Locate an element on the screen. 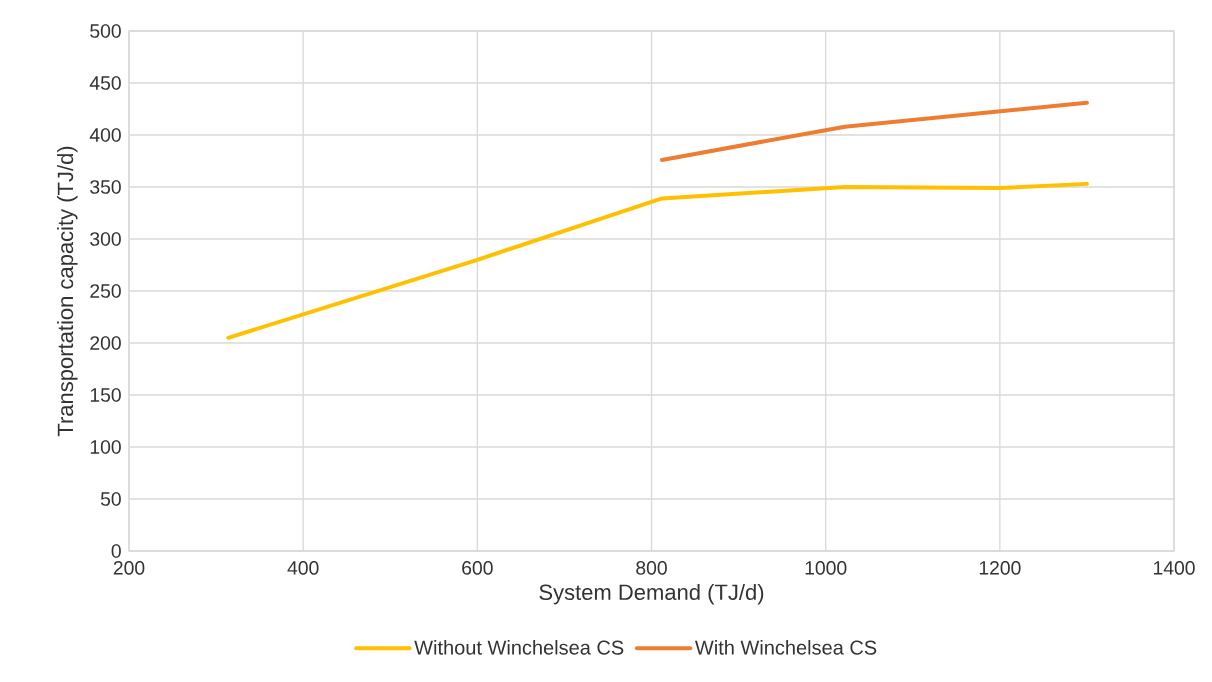 The image size is (1212, 682). x-tick-label: 1400 is located at coordinates (1174, 568).